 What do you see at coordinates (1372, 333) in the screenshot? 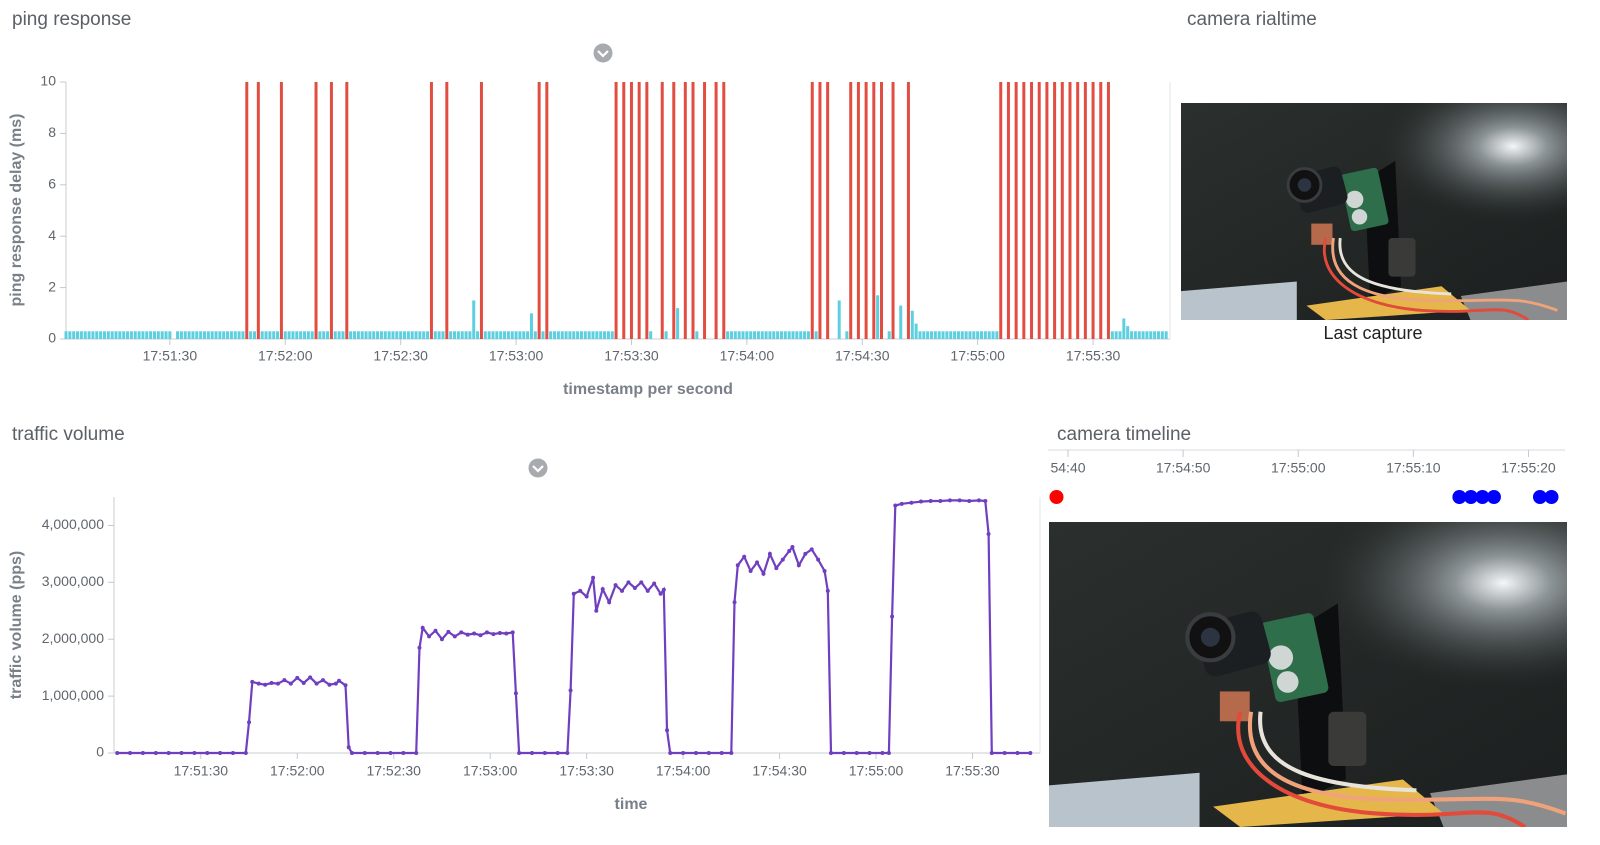
I see `caption: Last capture` at bounding box center [1372, 333].